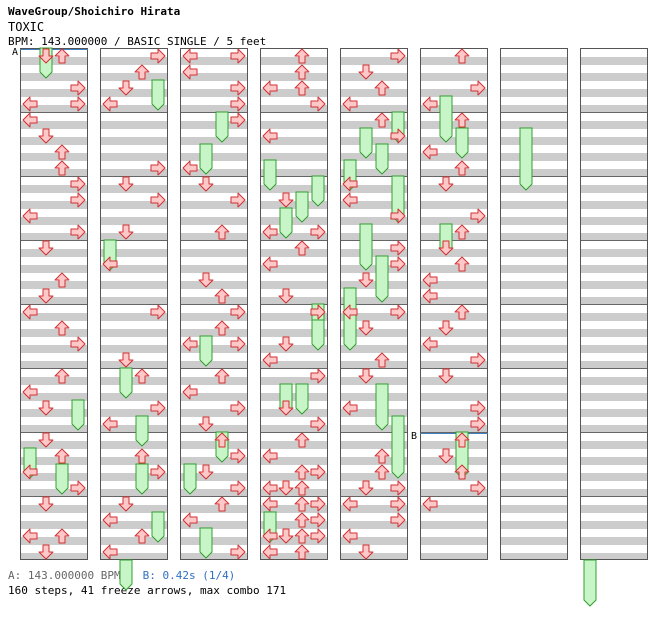 This screenshot has height=620, width=672. I want to click on bpm-a-label: A: 143.000000 BPM, so click(64, 575).